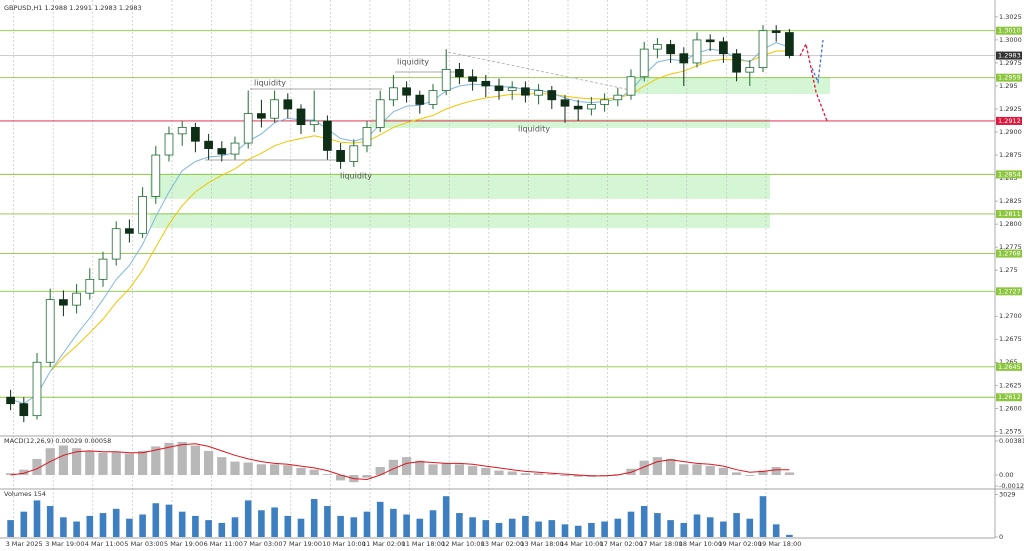 The width and height of the screenshot is (1024, 551). What do you see at coordinates (1009, 291) in the screenshot?
I see `level-label-box` at bounding box center [1009, 291].